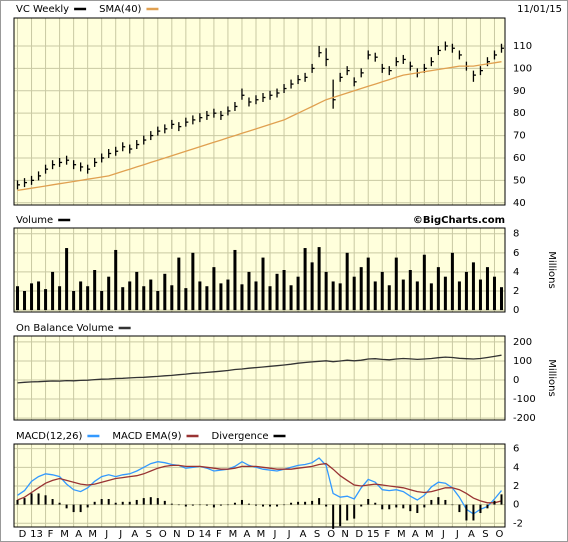 Image resolution: width=568 pixels, height=542 pixels. Describe the element at coordinates (373, 534) in the screenshot. I see `x-tick-label: 15` at that location.